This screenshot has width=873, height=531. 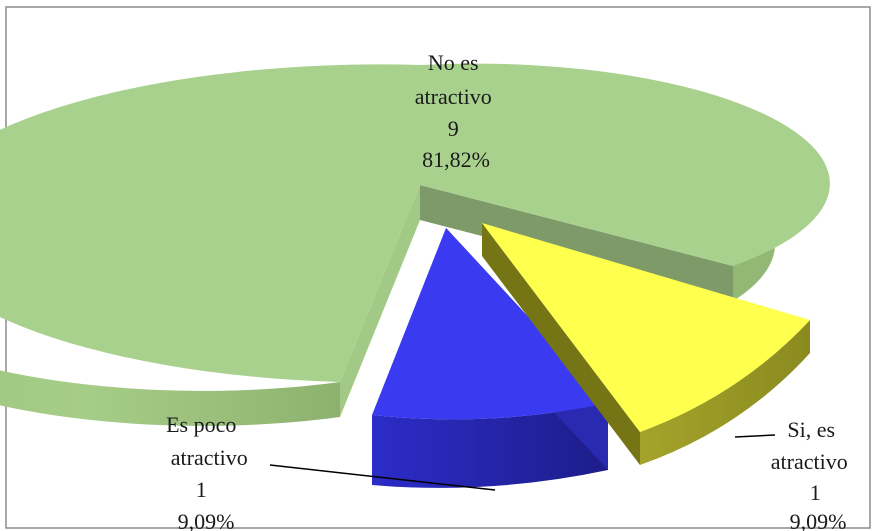 I want to click on data-label-no-es-atractivo: No es atractivo 9 81,82%, so click(x=456, y=111).